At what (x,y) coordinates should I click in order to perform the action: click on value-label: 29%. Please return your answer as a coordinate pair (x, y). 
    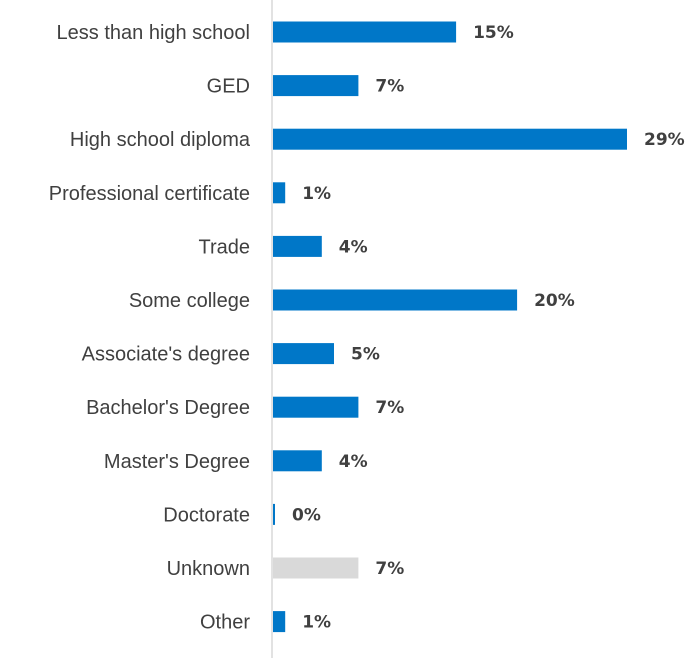
    Looking at the image, I should click on (664, 140).